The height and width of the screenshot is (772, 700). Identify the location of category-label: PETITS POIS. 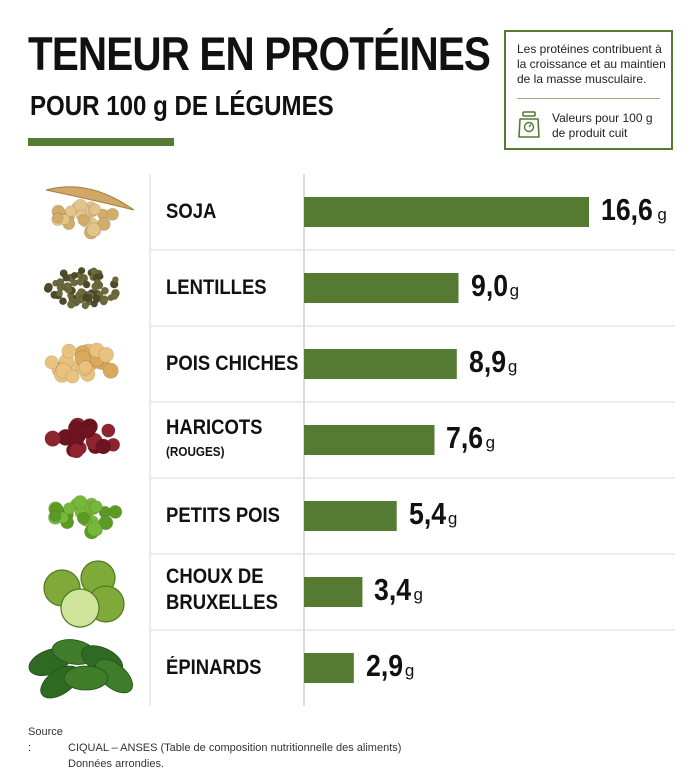
(223, 515).